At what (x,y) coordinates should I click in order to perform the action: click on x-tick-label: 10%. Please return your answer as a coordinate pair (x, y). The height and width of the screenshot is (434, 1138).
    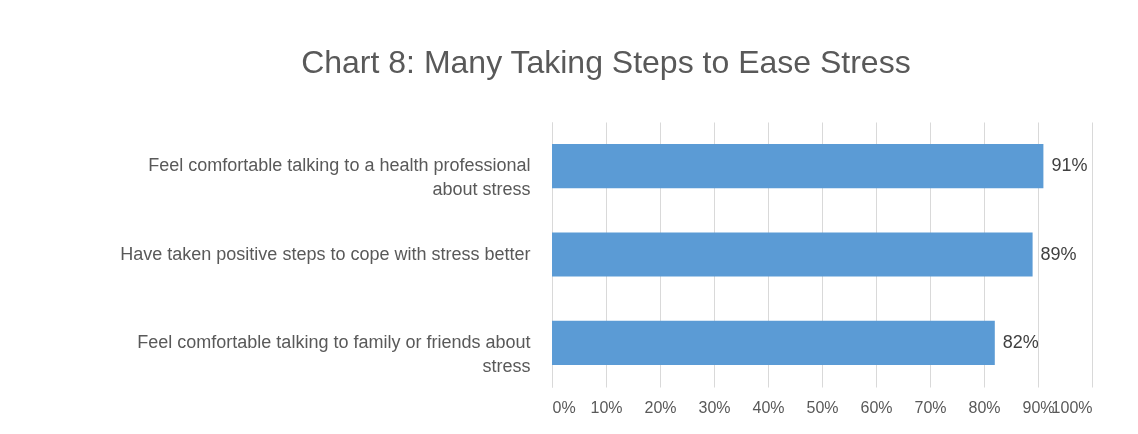
    Looking at the image, I should click on (606, 407).